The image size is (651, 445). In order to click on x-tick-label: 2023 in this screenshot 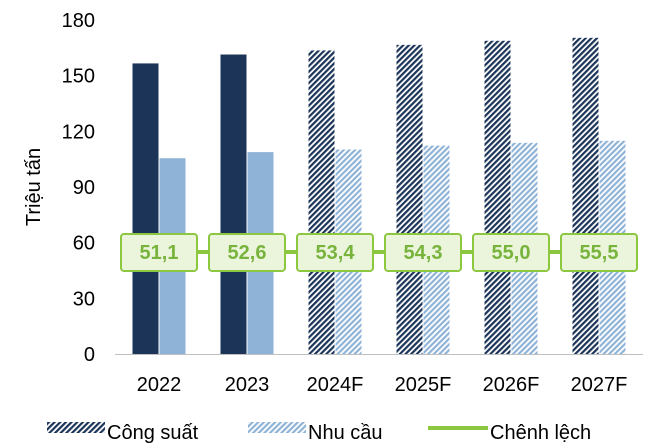, I will do `click(247, 385)`.